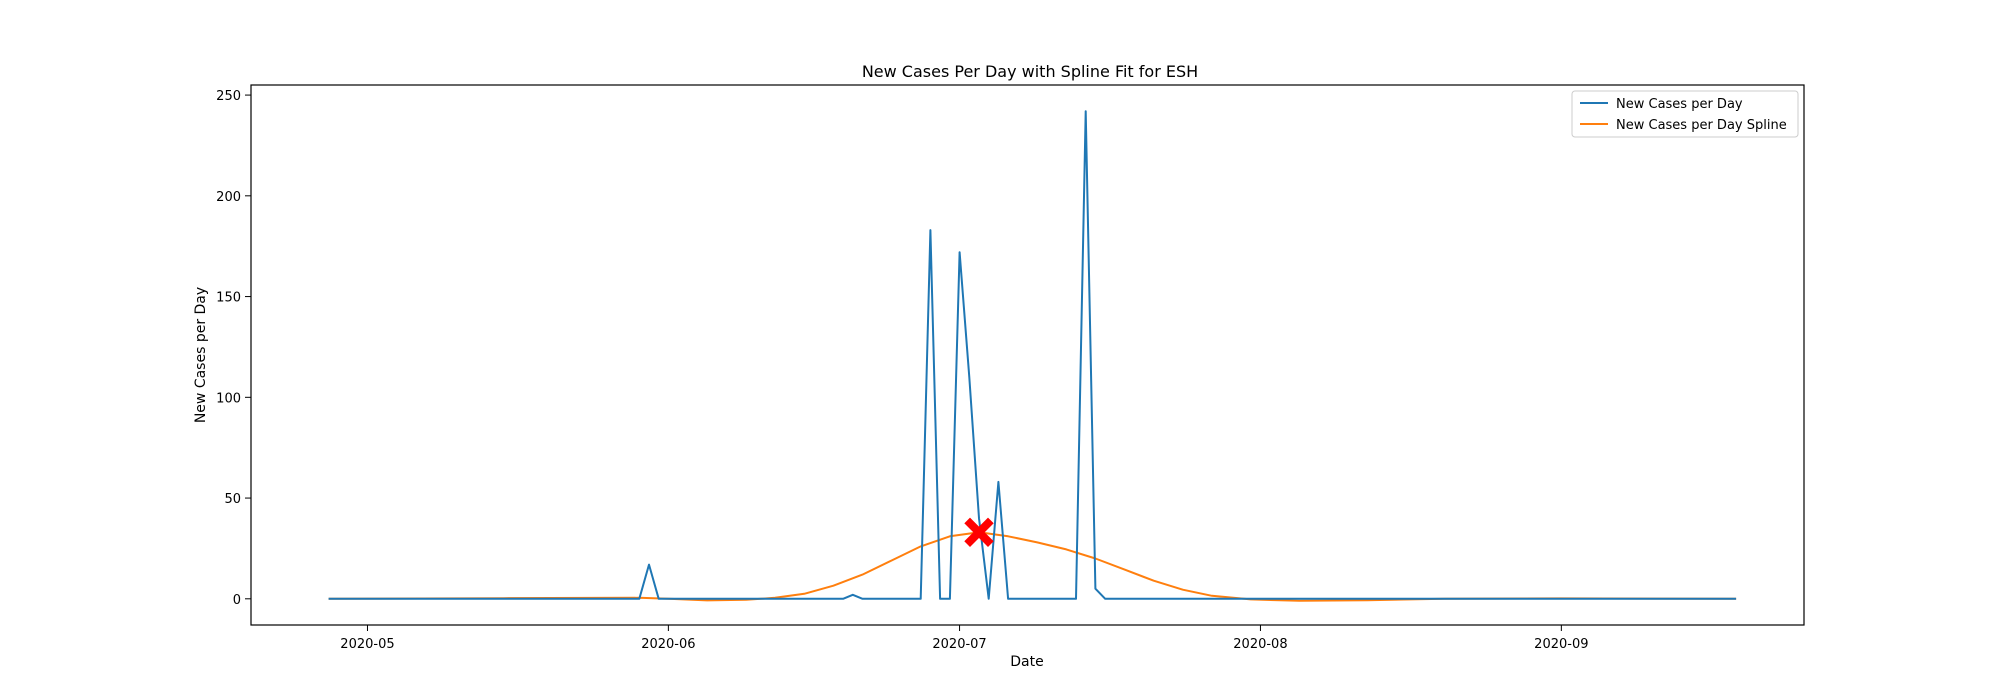 This screenshot has width=2000, height=700. What do you see at coordinates (228, 96) in the screenshot?
I see `y-tick-label: 250` at bounding box center [228, 96].